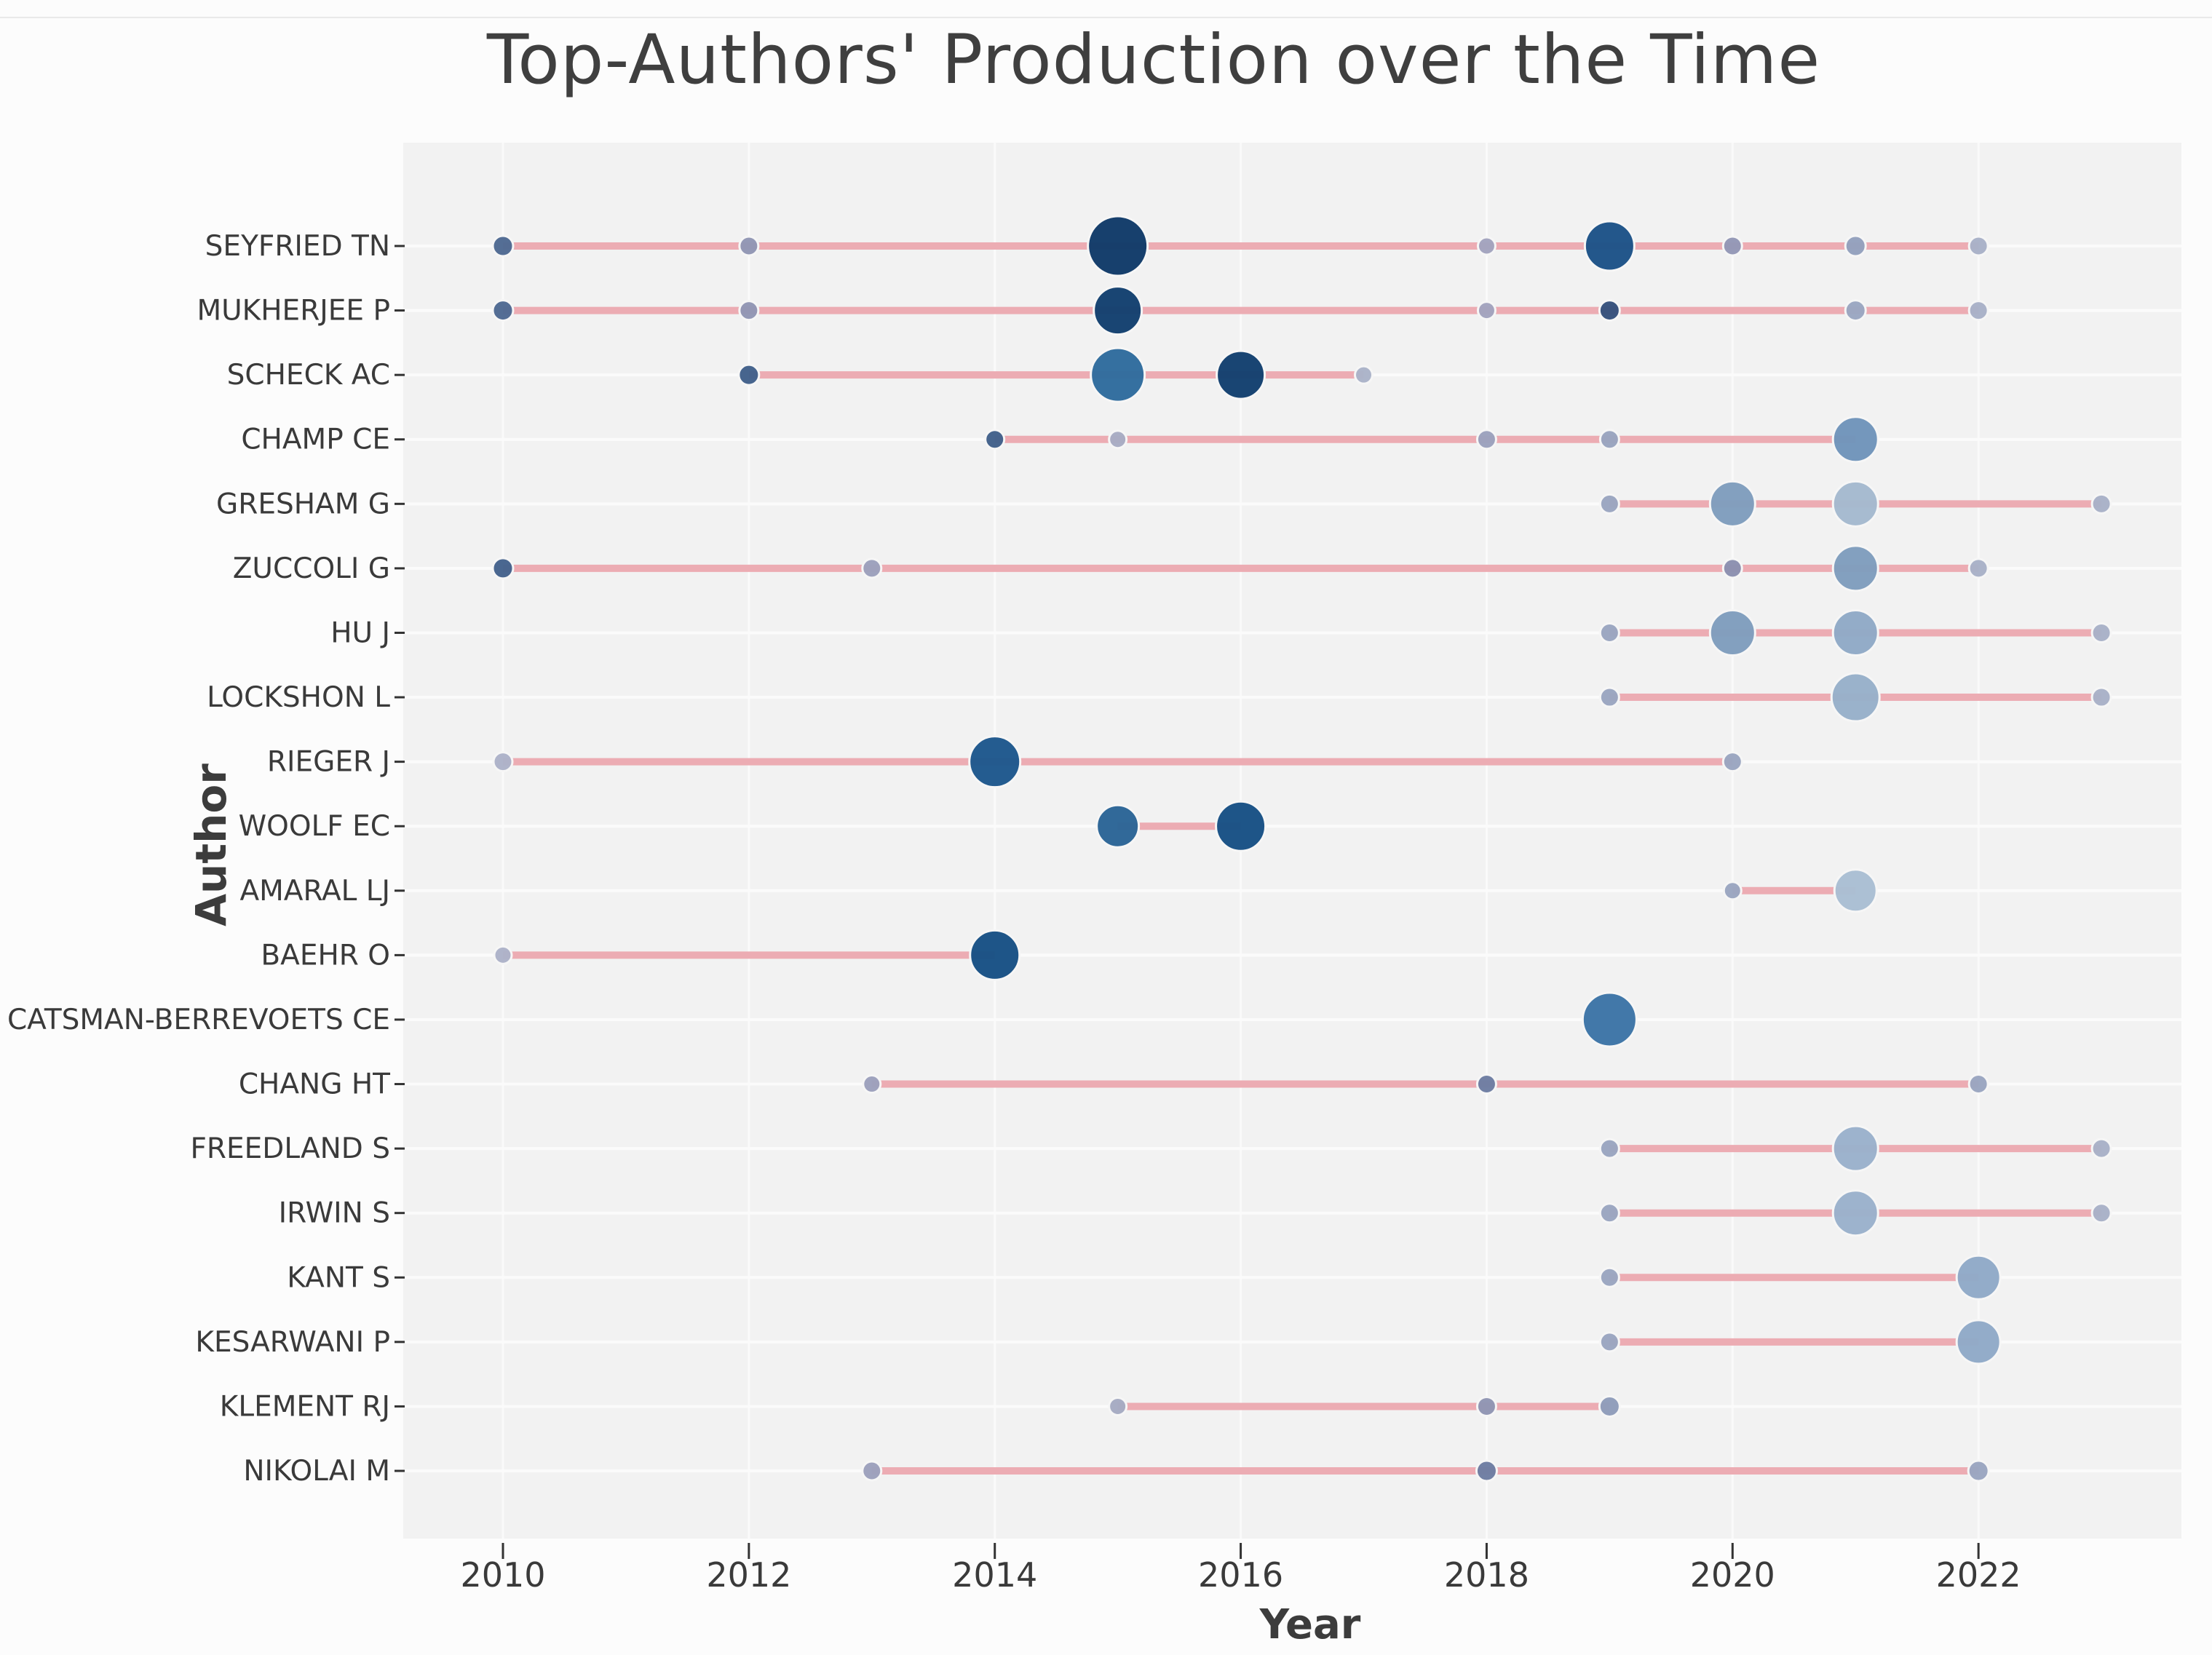  I want to click on x-axis-title: Year, so click(1310, 1624).